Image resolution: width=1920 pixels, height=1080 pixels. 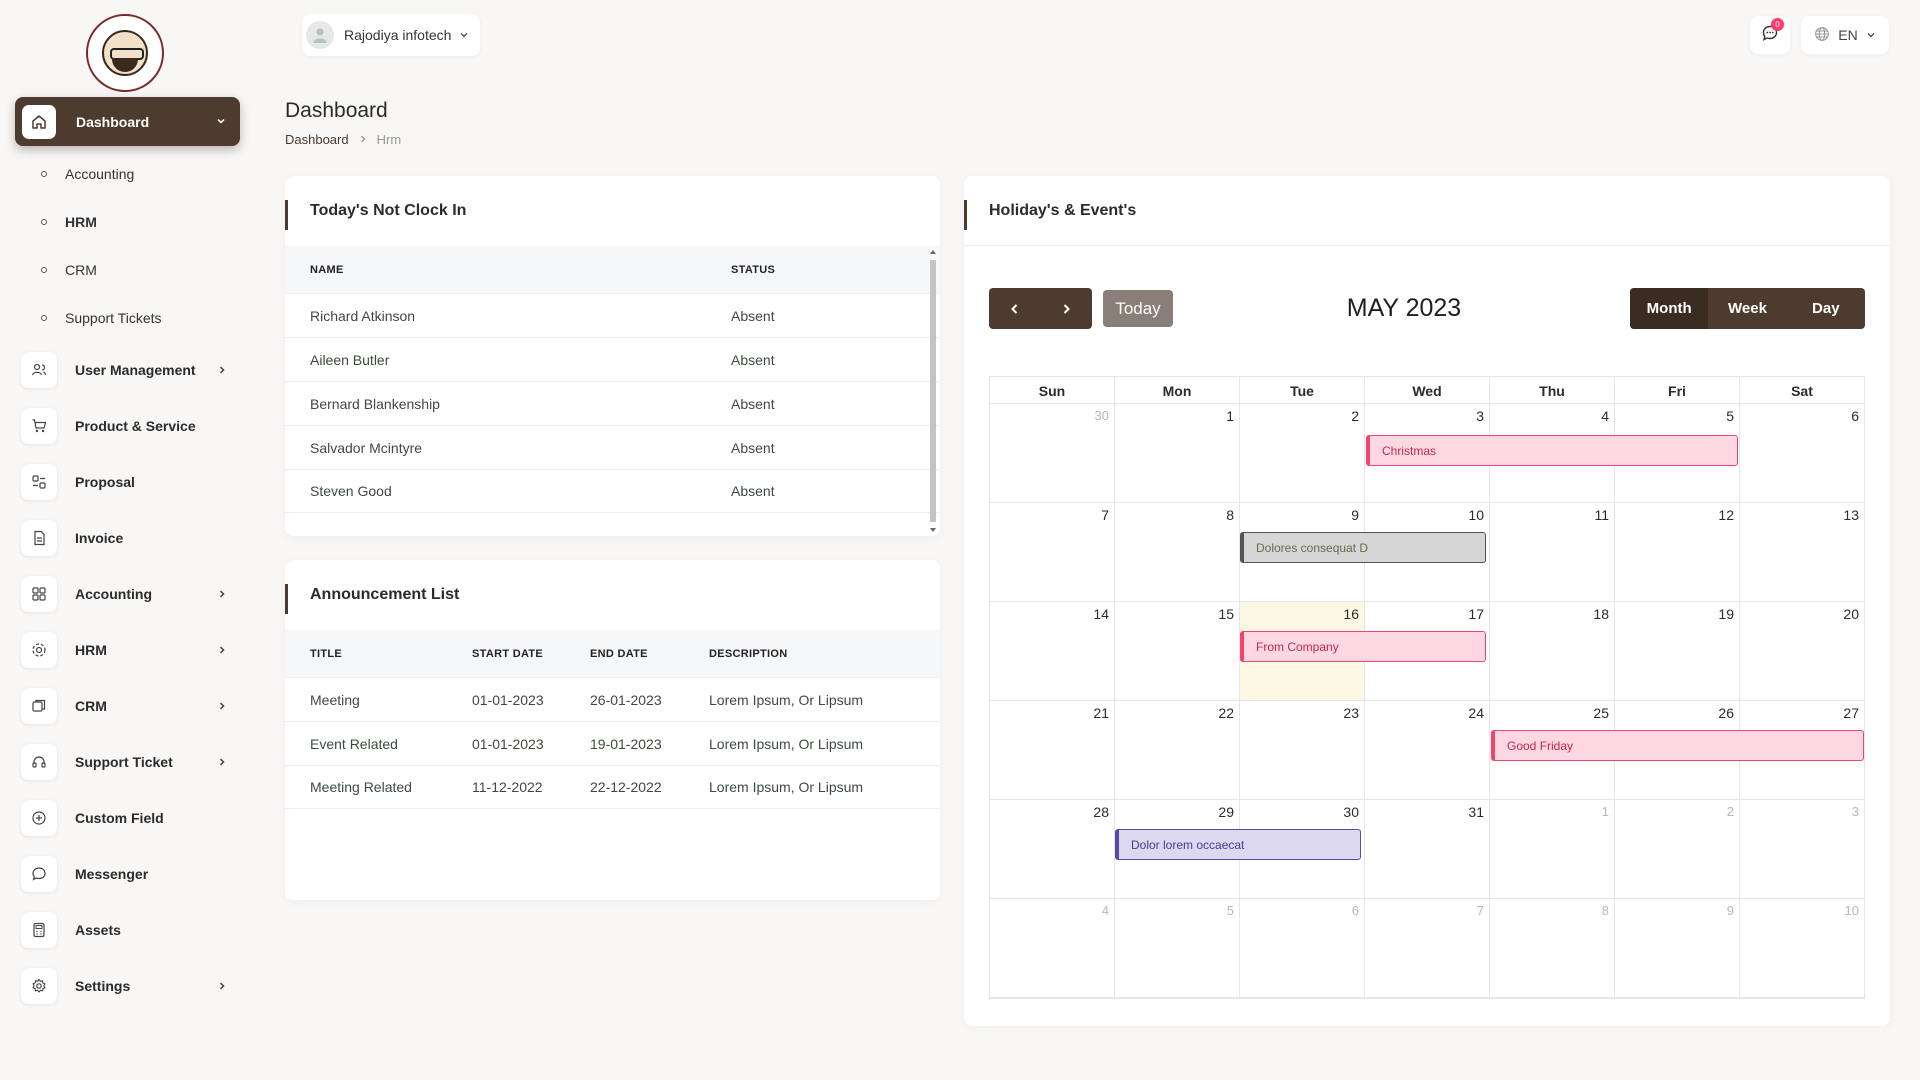 I want to click on sidebar-item-product-service: Product & Service, so click(x=131, y=426).